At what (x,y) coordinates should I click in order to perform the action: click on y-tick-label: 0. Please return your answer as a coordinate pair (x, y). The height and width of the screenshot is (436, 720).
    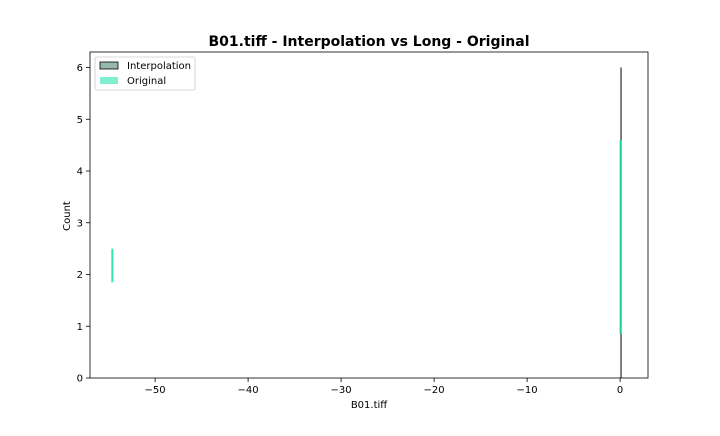
    Looking at the image, I should click on (80, 379).